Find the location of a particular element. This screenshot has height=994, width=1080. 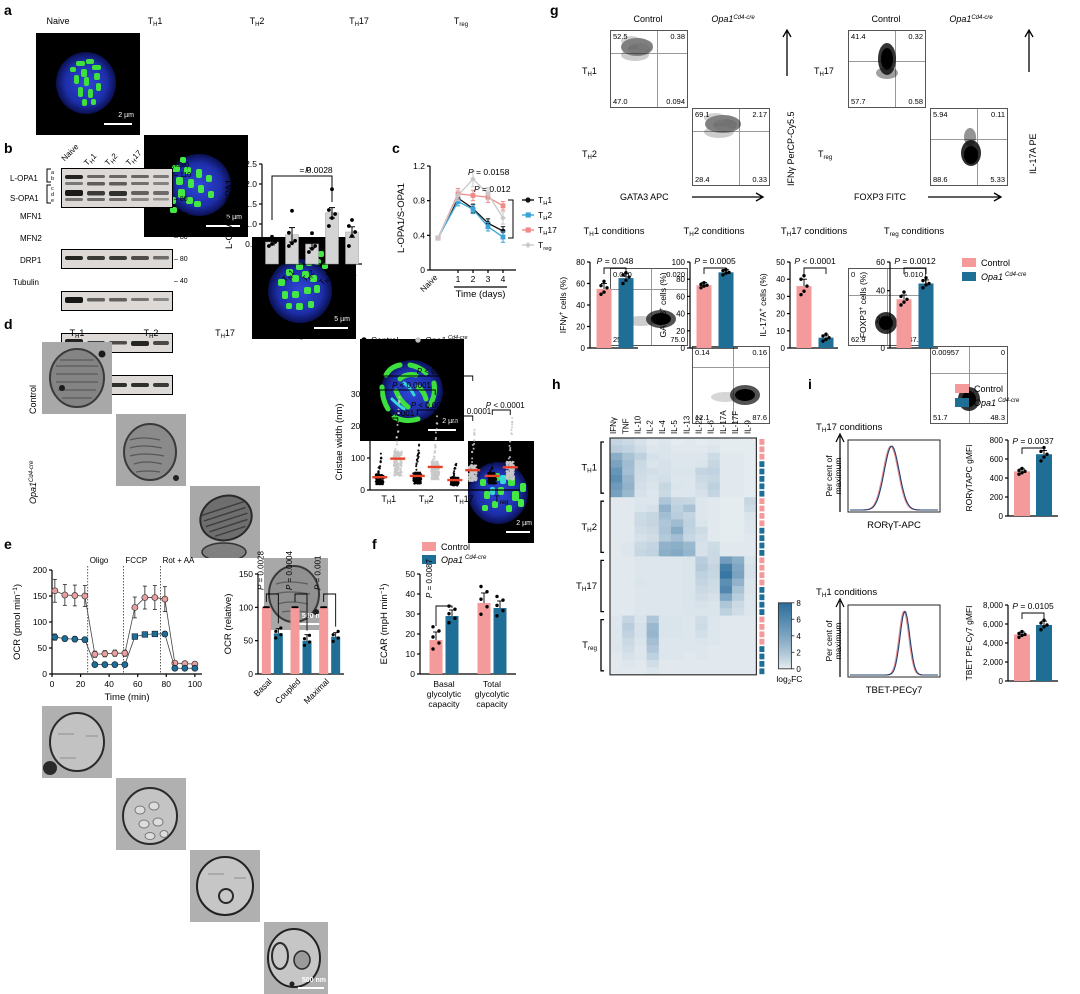

svg-text: maximum is located at coordinates (838, 476).